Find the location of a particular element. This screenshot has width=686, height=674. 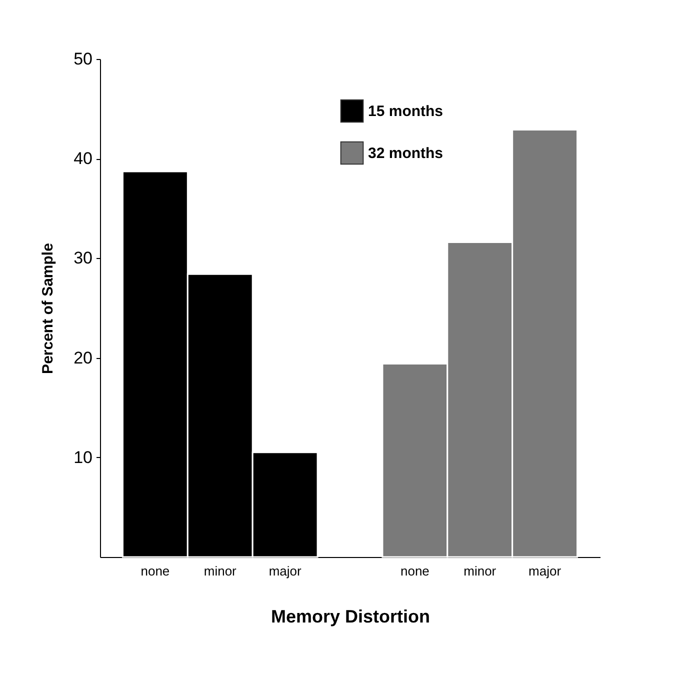

y-tick-label: 40 is located at coordinates (83, 158).